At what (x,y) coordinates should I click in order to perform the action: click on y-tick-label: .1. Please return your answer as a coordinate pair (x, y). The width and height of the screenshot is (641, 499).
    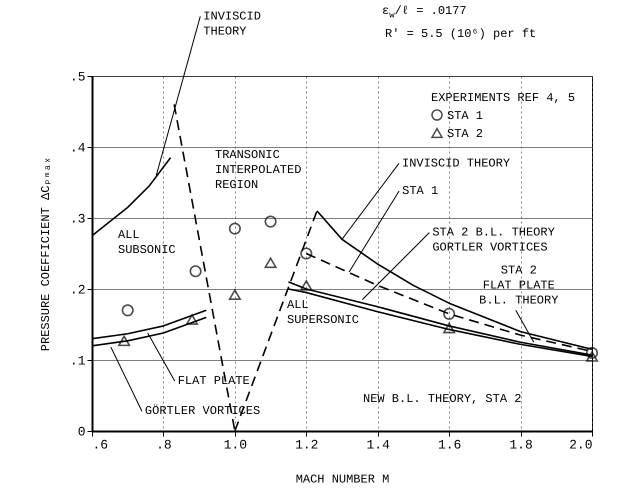
    Looking at the image, I should click on (78, 361).